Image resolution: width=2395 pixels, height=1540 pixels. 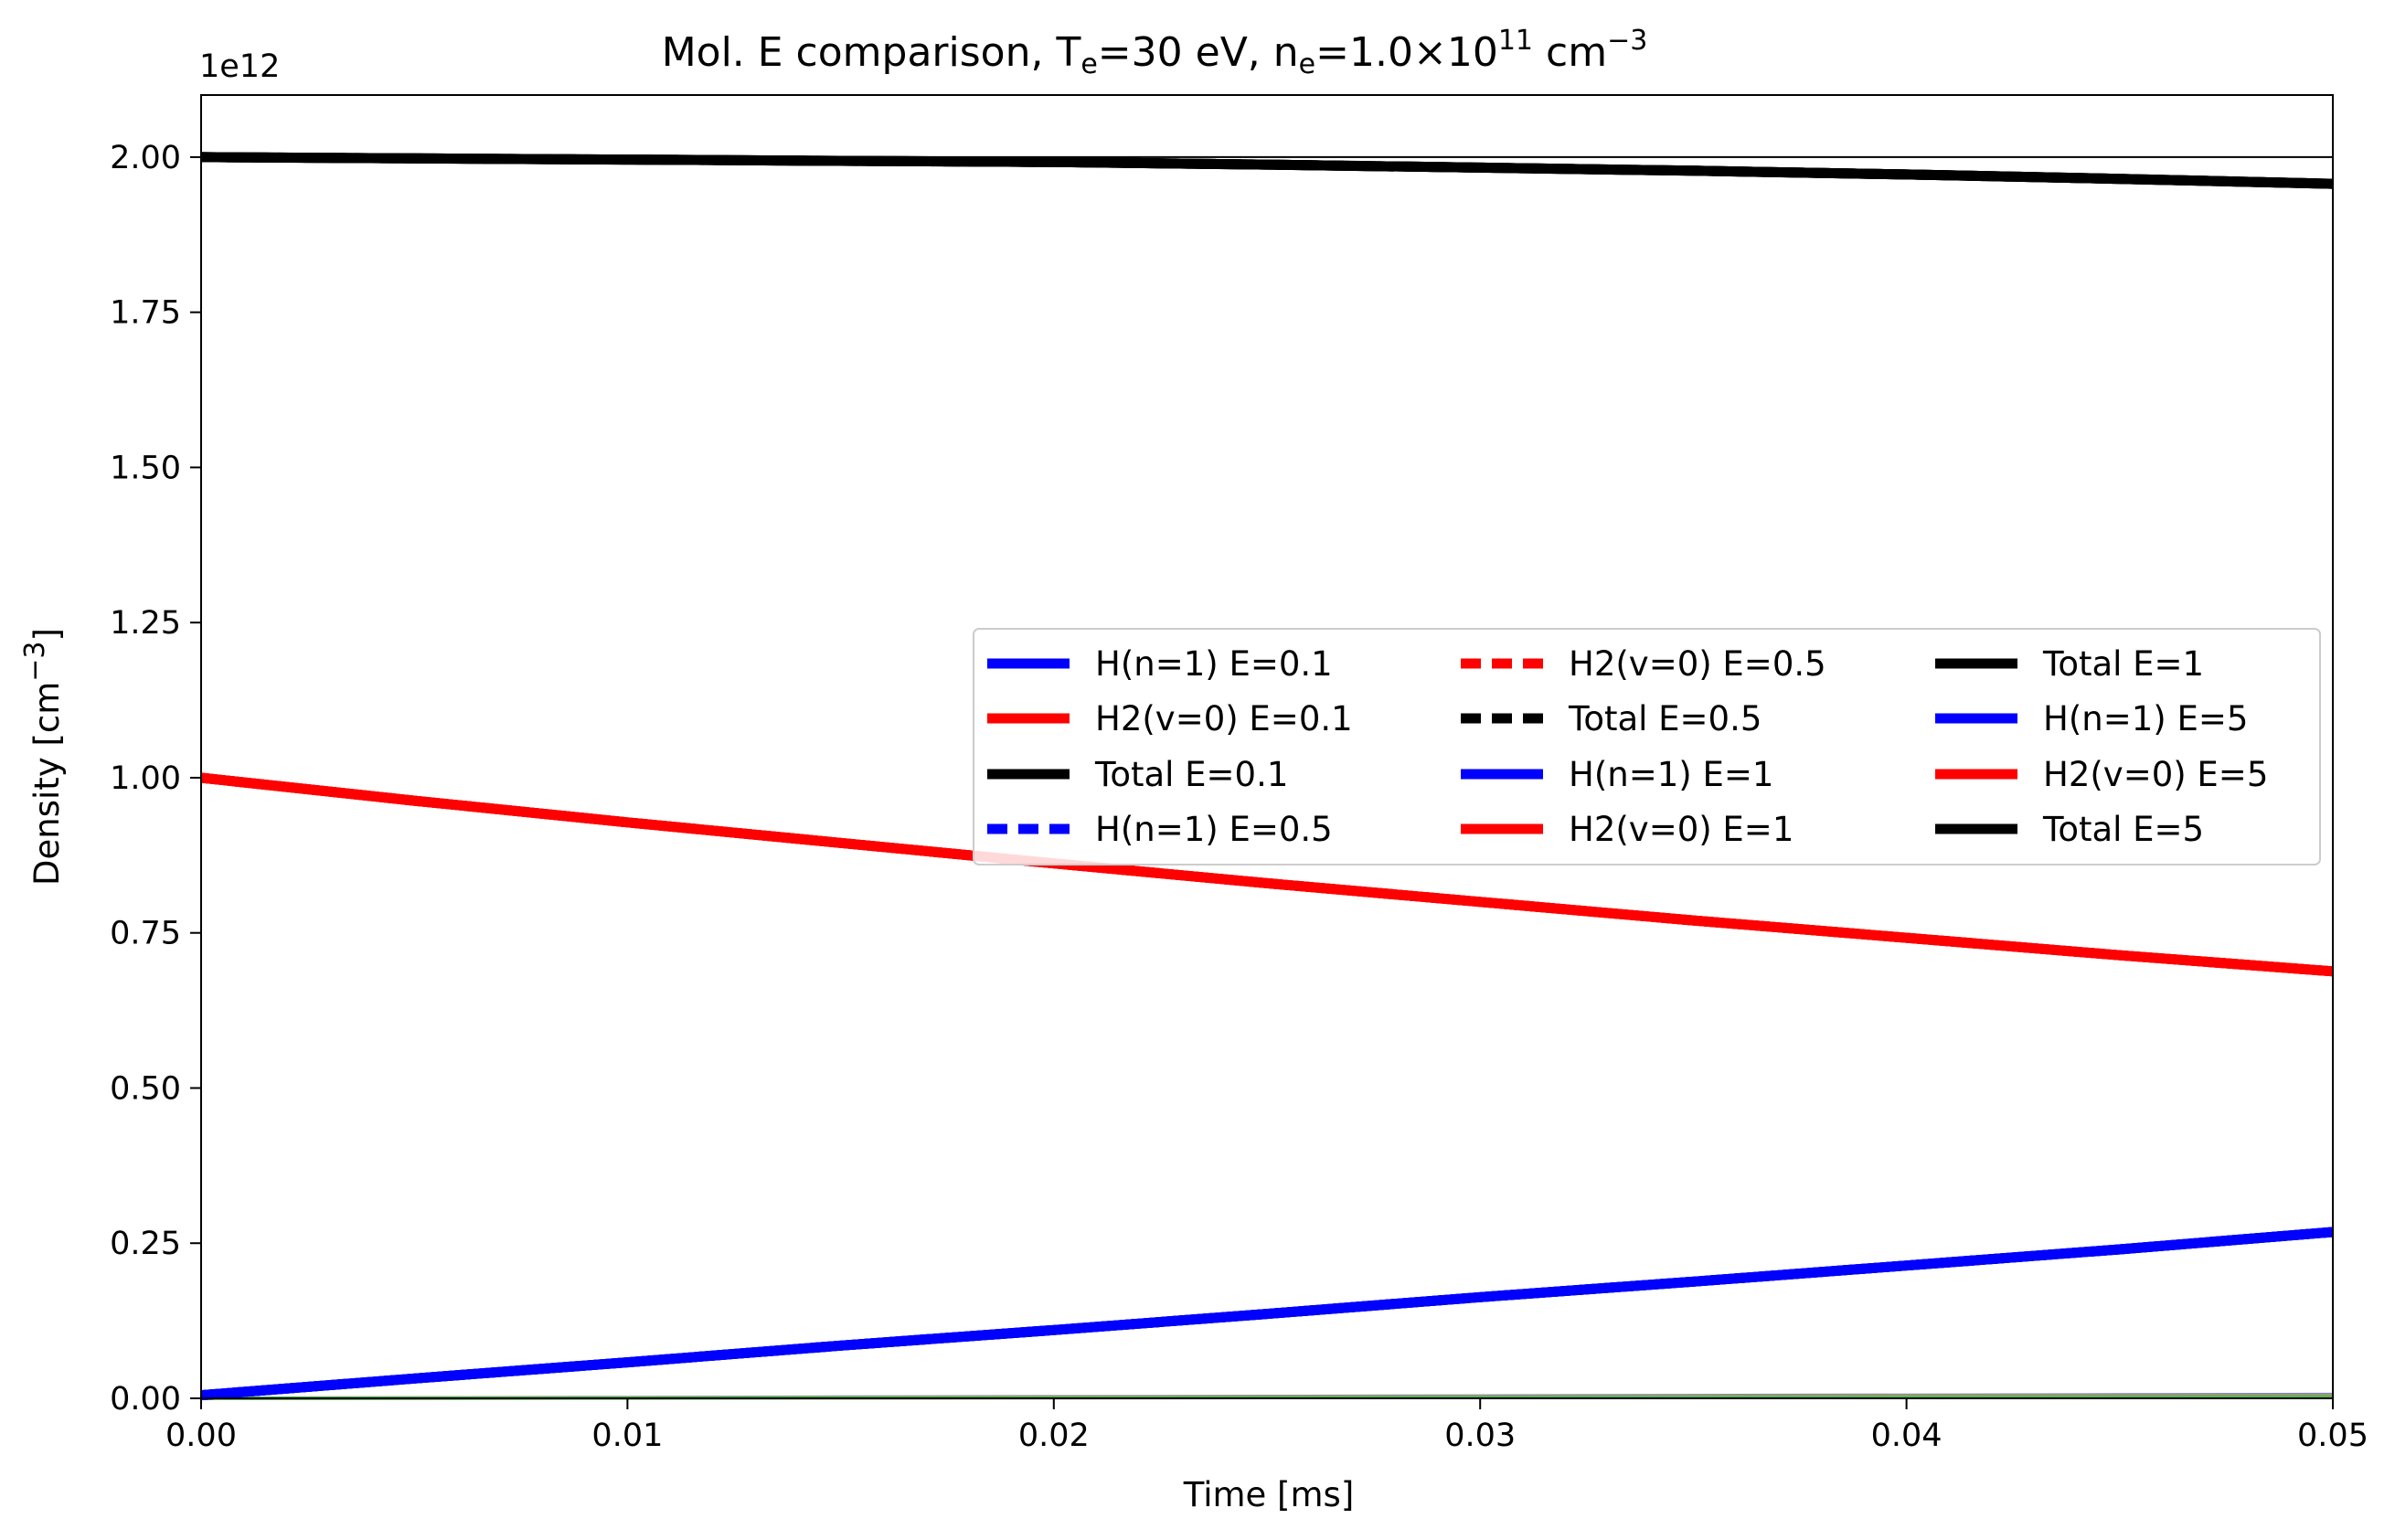 What do you see at coordinates (145, 778) in the screenshot?
I see `y-tick-label: 1.00` at bounding box center [145, 778].